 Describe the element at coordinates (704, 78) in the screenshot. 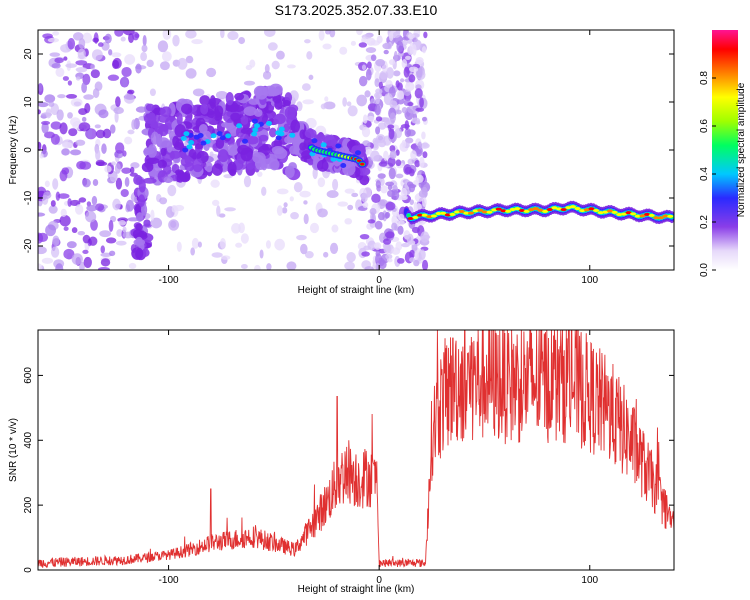

I see `colorbar-tick-label: 0.8` at that location.